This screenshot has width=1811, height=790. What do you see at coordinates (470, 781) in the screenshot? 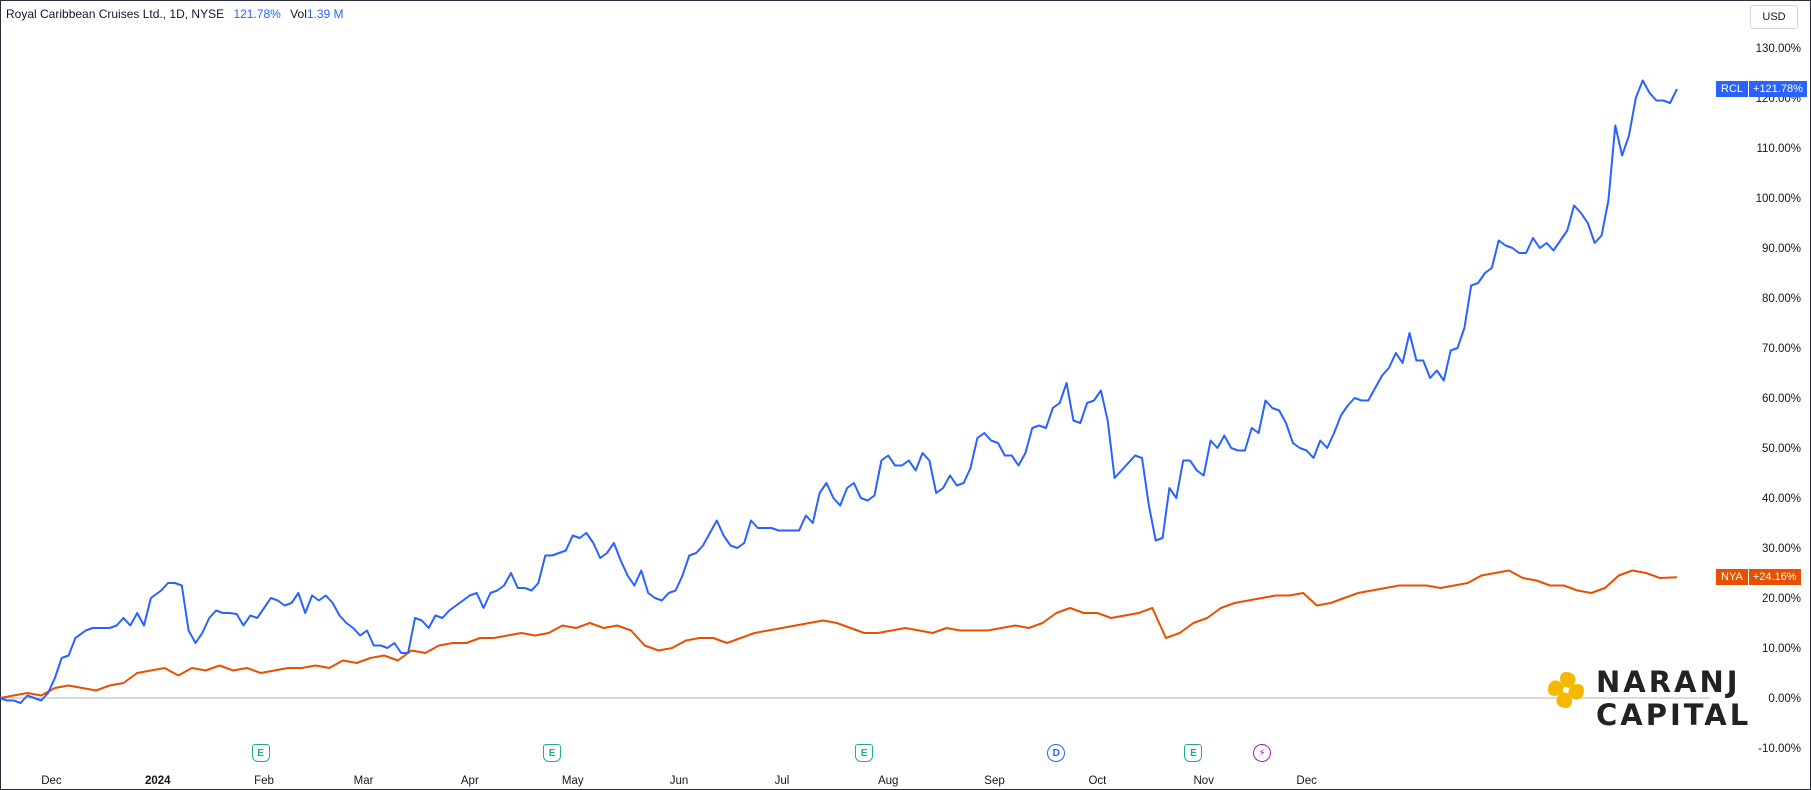
I see `x-tick-label: Apr` at bounding box center [470, 781].